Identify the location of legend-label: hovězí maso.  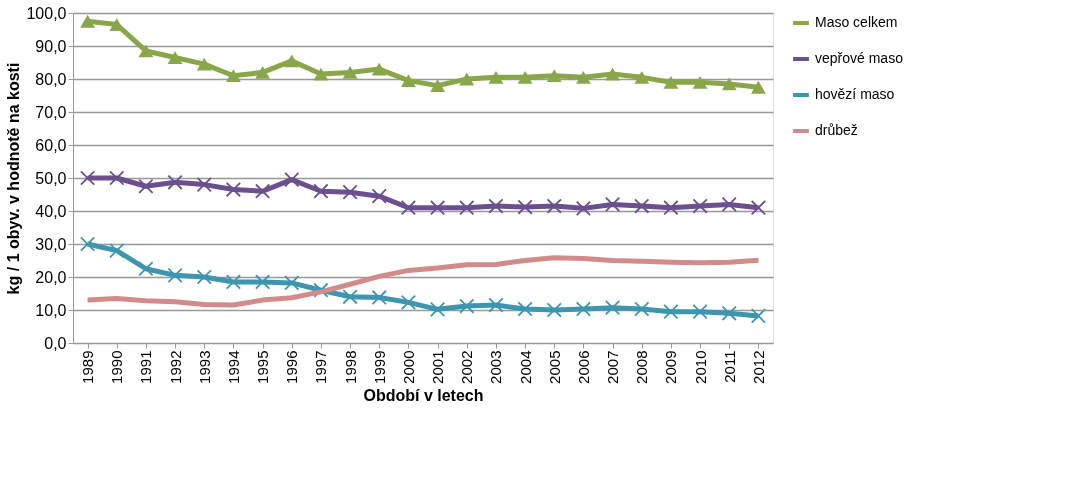
(855, 94).